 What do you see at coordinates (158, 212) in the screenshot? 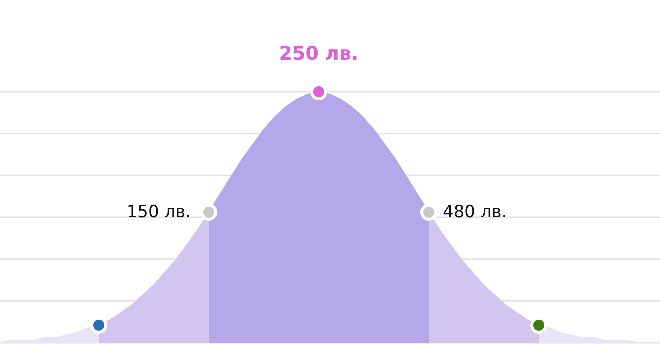
I see `annotation: 150 лв.` at bounding box center [158, 212].